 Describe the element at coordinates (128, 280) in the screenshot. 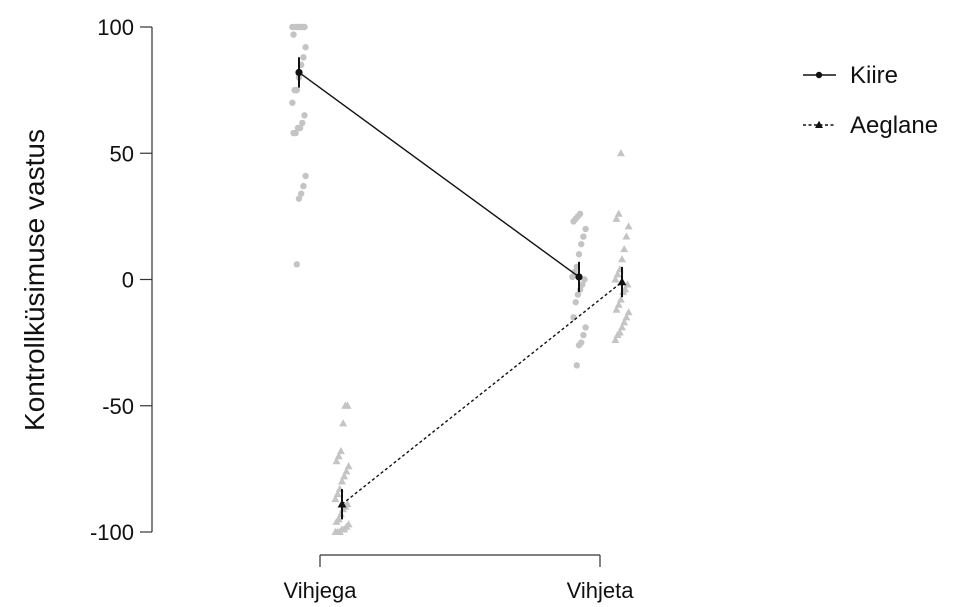

I see `y-tick-label: 0` at that location.